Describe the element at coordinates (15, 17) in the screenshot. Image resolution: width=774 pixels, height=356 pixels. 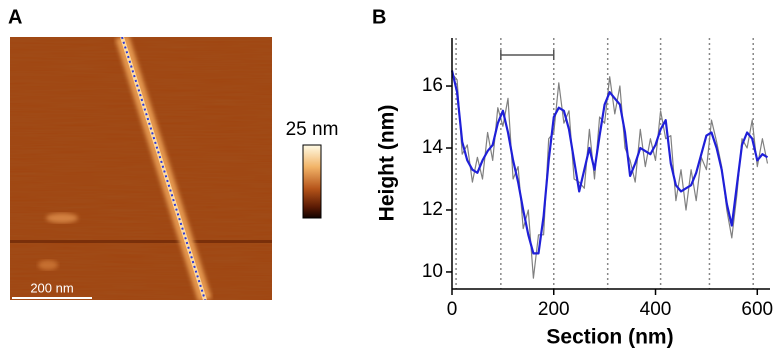
I see `panel-label: A` at that location.